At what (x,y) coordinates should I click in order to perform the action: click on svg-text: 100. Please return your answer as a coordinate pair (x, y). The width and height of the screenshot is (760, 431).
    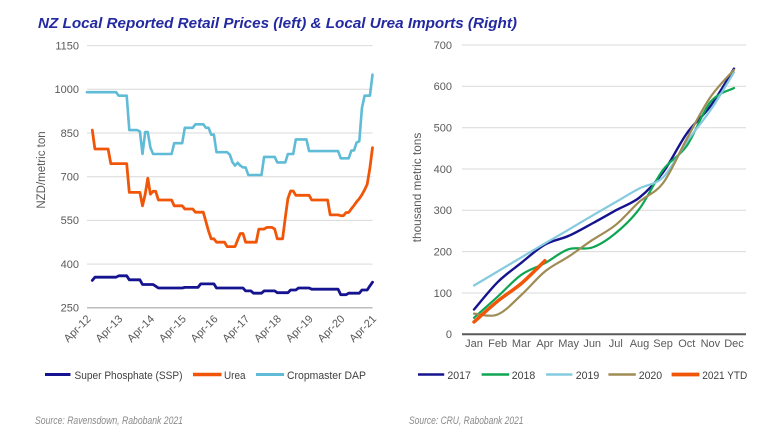
    Looking at the image, I should click on (443, 294).